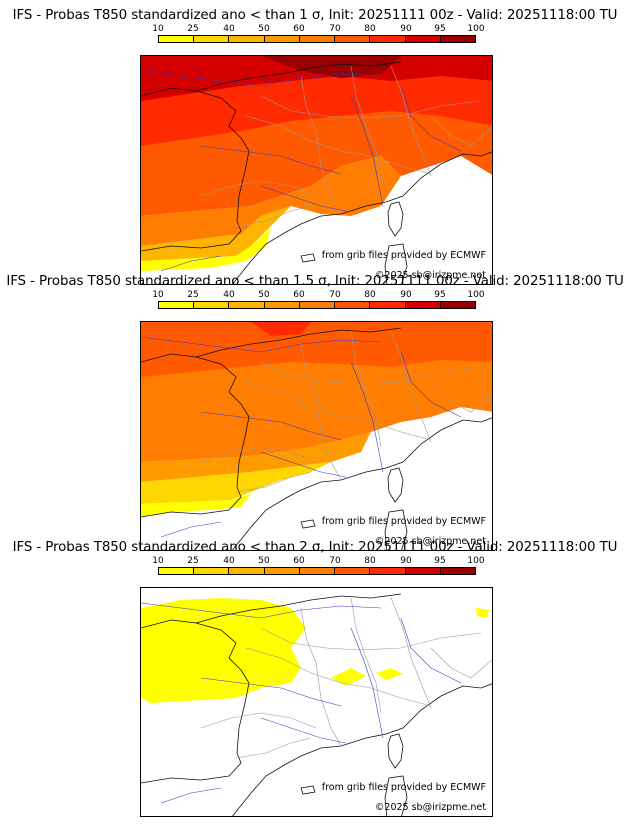  Describe the element at coordinates (308, 258) in the screenshot. I see `balearic-outline` at that location.